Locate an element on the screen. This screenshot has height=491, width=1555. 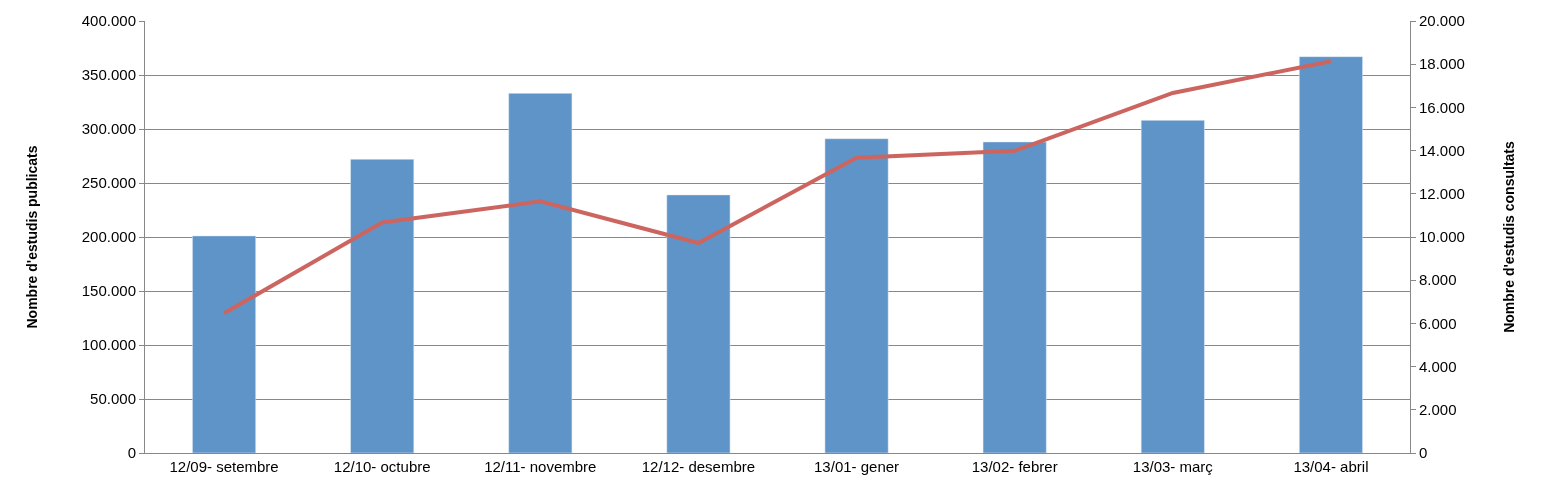
x-tick-label: 12/09- setembre is located at coordinates (224, 466).